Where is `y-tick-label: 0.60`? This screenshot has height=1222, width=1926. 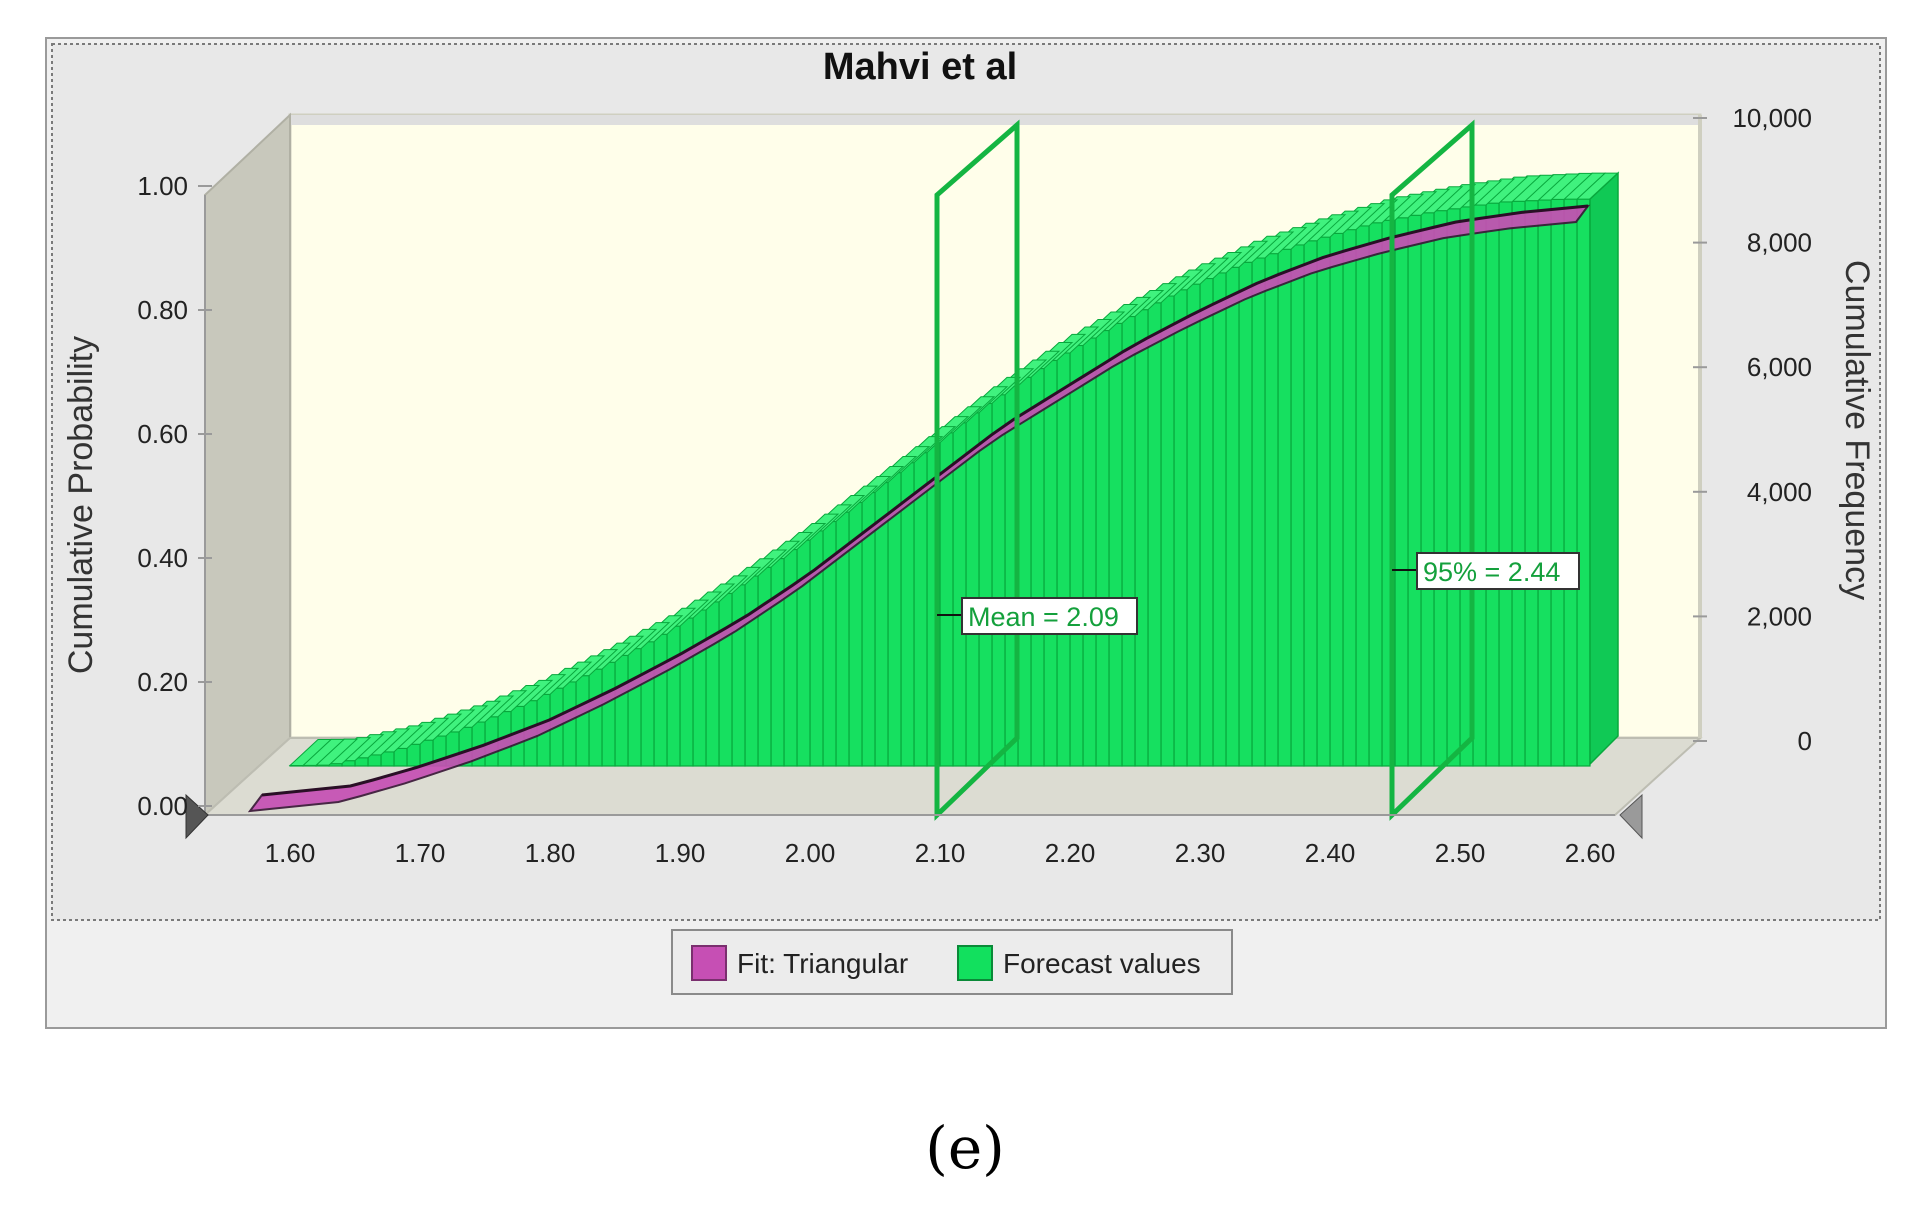 y-tick-label: 0.60 is located at coordinates (162, 434).